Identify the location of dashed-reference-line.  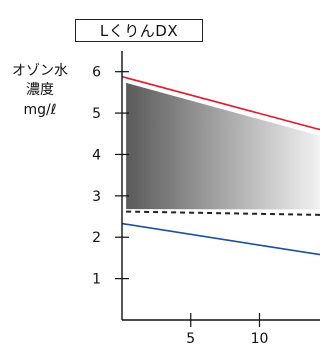
(223, 213).